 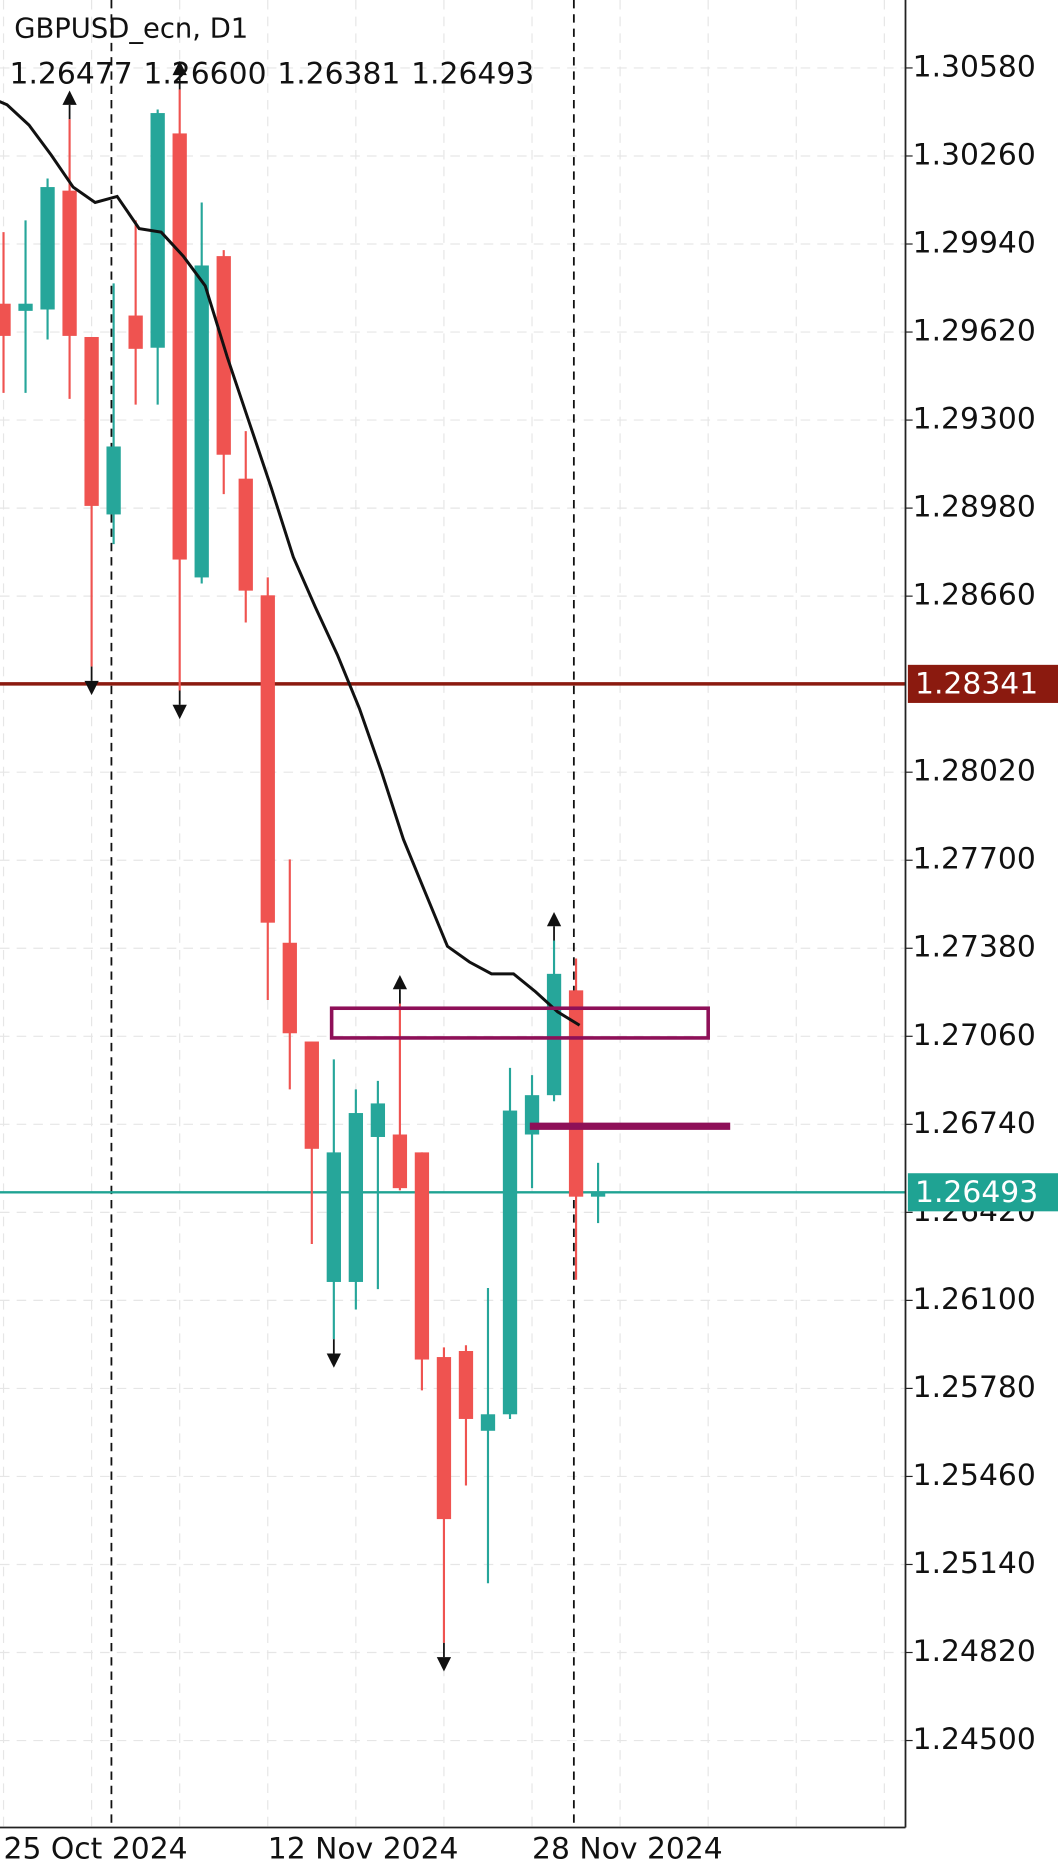 What do you see at coordinates (519, 1023) in the screenshot?
I see `zone` at bounding box center [519, 1023].